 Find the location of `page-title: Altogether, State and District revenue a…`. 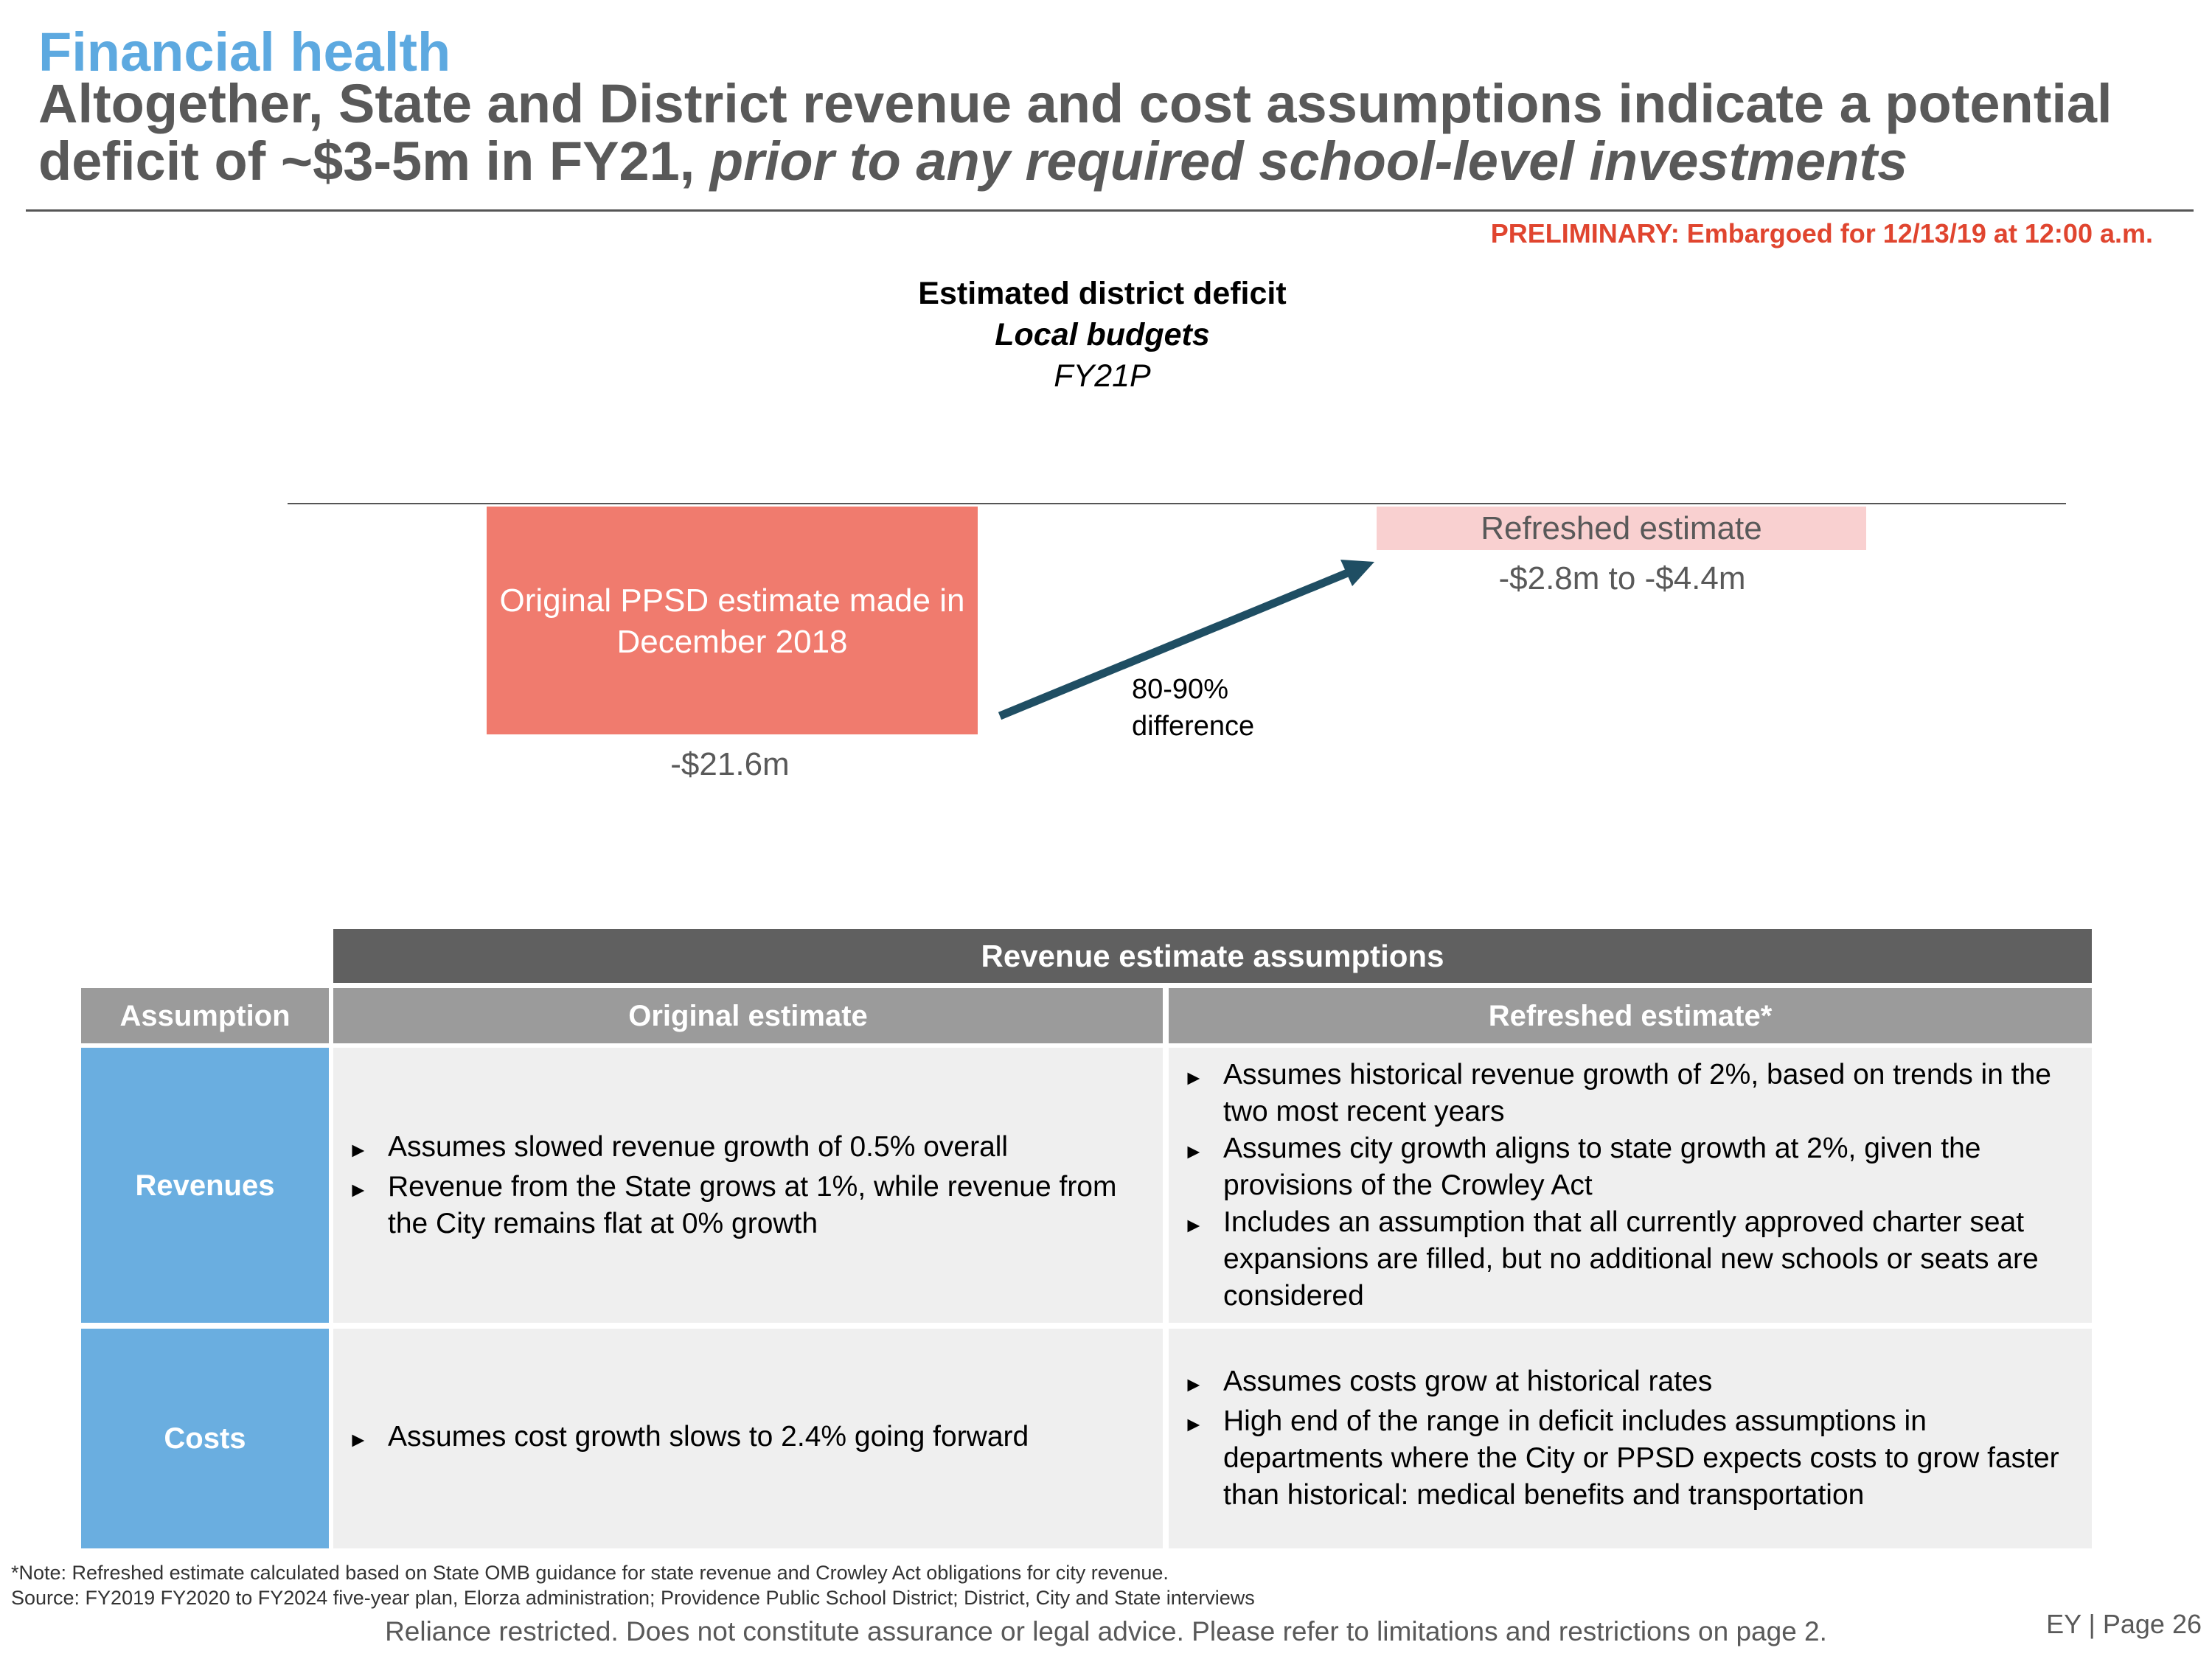

page-title: Altogether, State and District revenue a… is located at coordinates (1114, 132).